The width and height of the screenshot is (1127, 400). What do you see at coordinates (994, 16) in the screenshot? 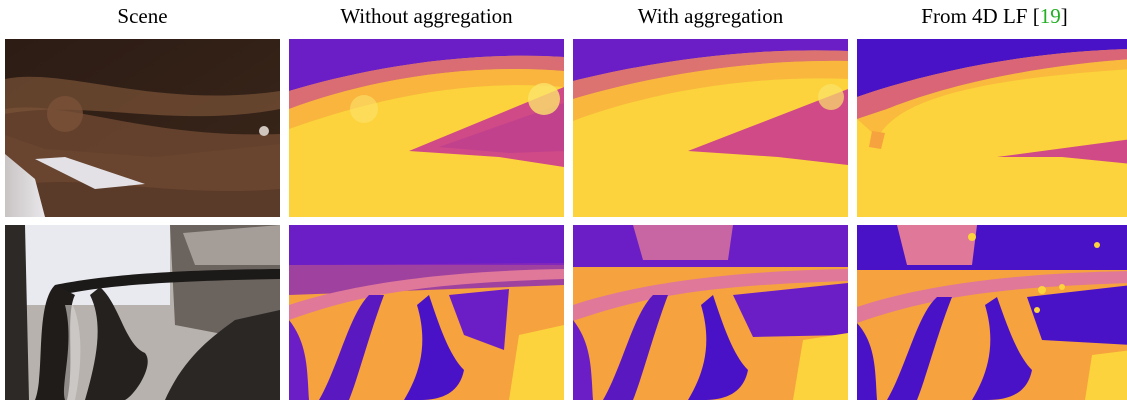
I see `header-from-4d-lf: From 4D LF [19]` at bounding box center [994, 16].